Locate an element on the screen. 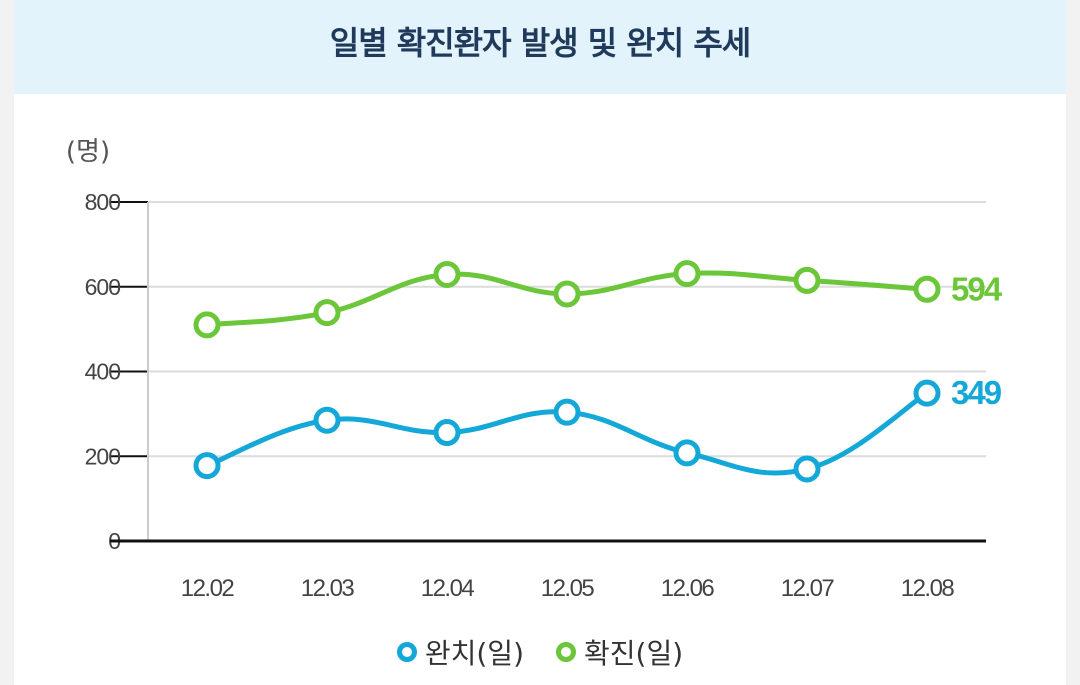 The height and width of the screenshot is (685, 1080). legend-marker-confirmed-icon is located at coordinates (566, 652).